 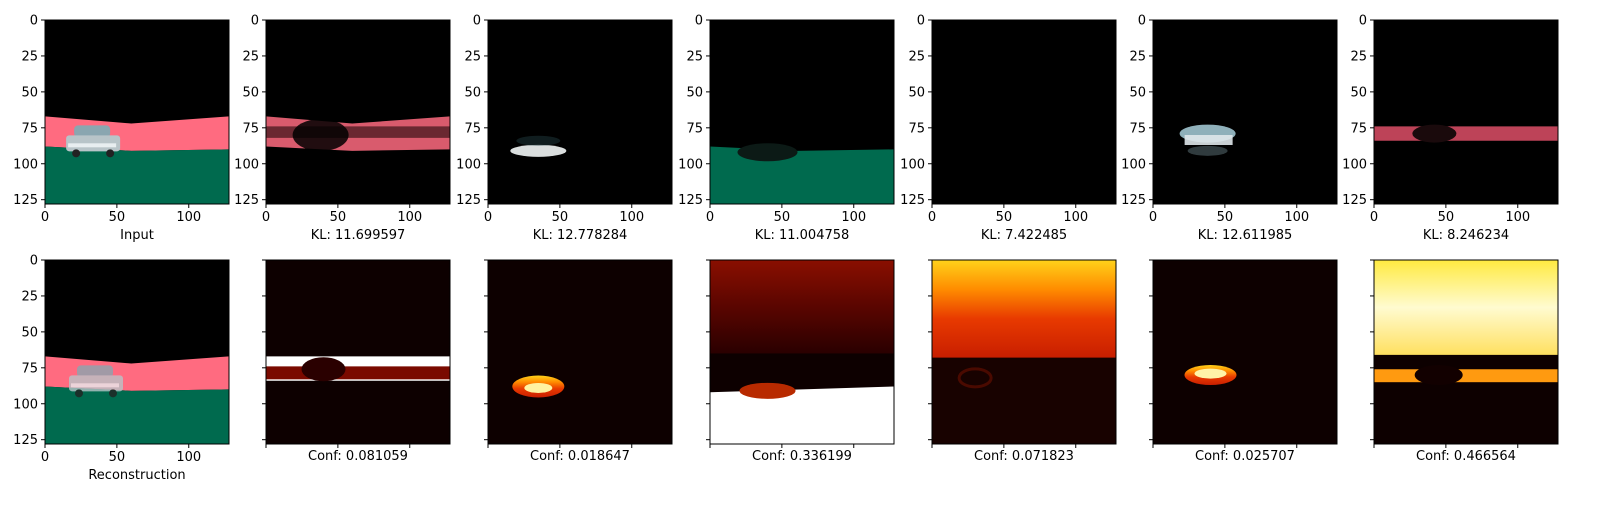 I want to click on panel-bottom-2: Conf: 0.081059, so click(x=356, y=361).